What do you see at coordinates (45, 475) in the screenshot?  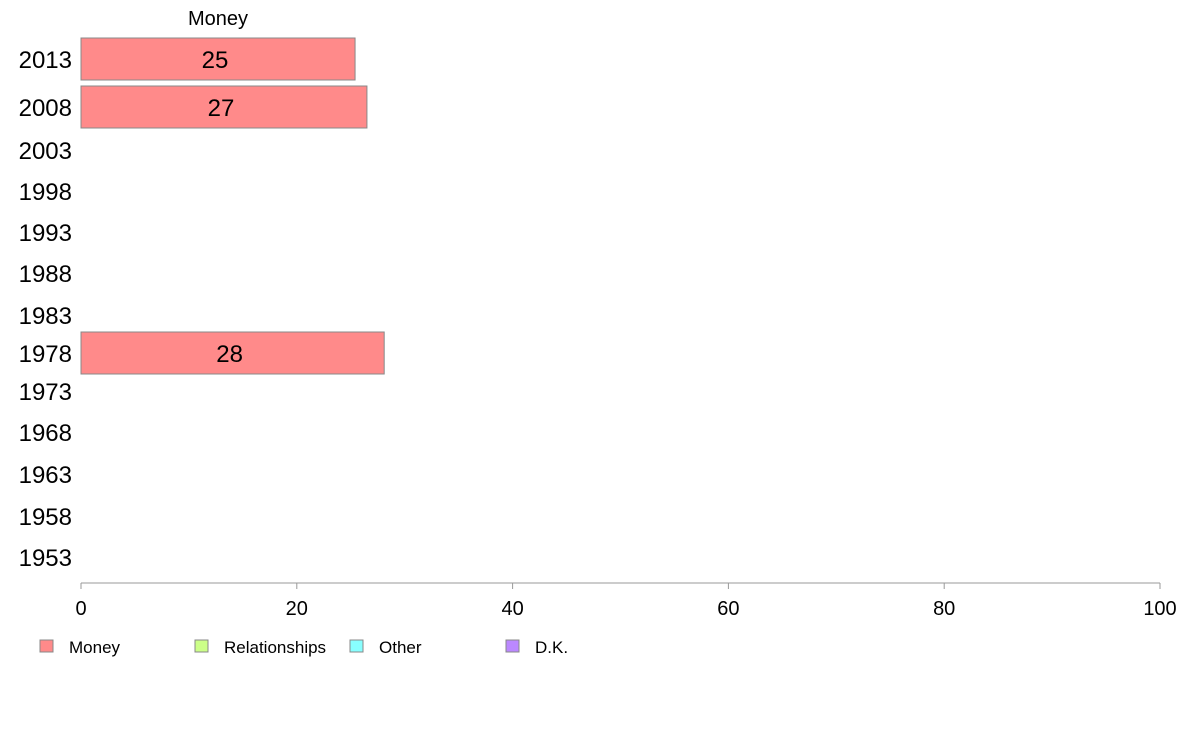 I see `category-label: 1963` at bounding box center [45, 475].